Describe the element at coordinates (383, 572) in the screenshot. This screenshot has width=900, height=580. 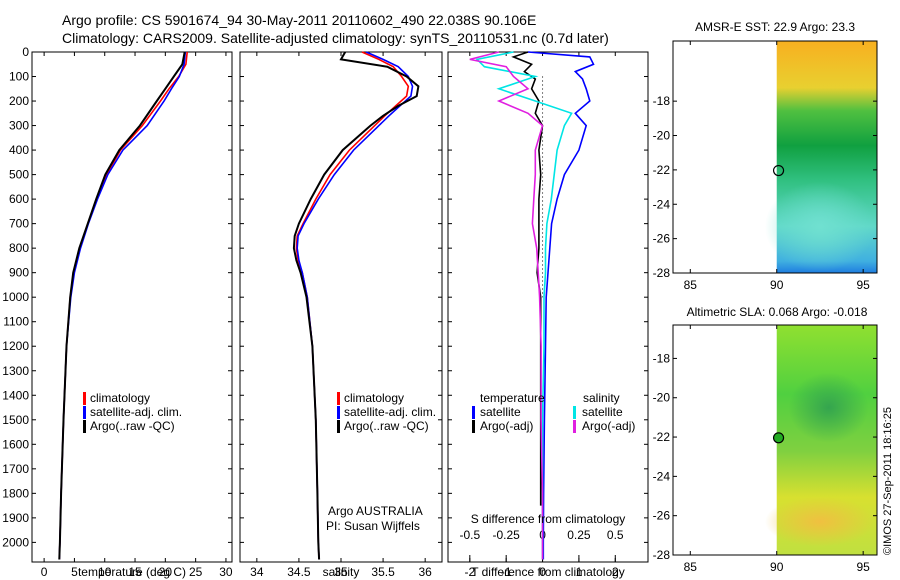
I see `x-tick-label: 35.5` at that location.